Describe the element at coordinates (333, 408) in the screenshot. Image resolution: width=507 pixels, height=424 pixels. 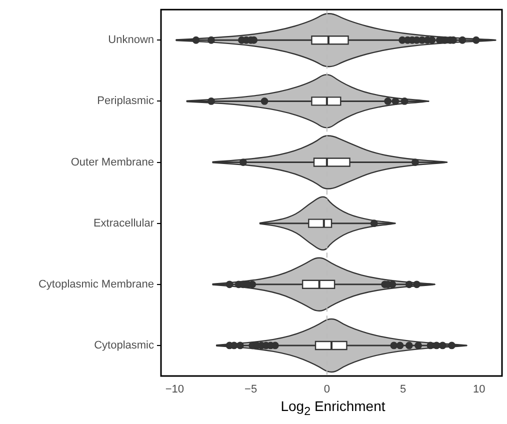
I see `x-axis-title: Log$_{2}$ Enrichment` at that location.